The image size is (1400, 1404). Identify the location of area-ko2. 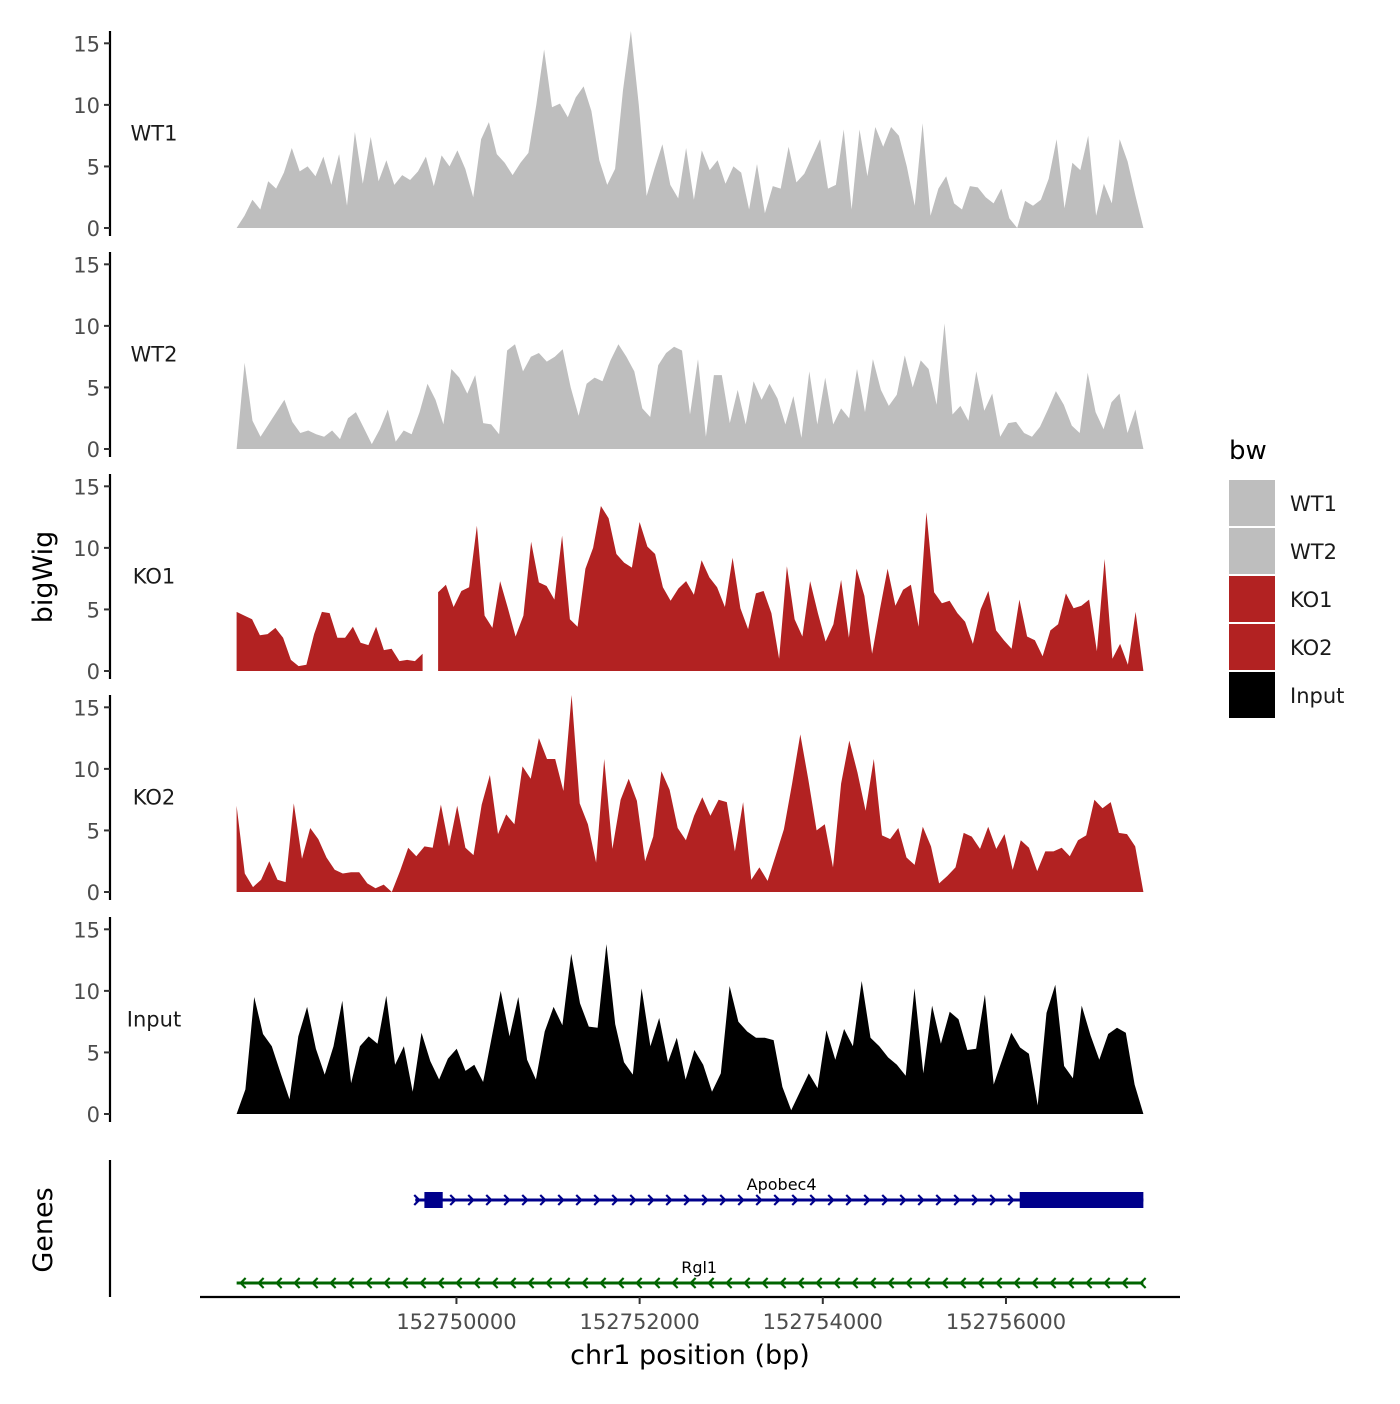
(690, 793).